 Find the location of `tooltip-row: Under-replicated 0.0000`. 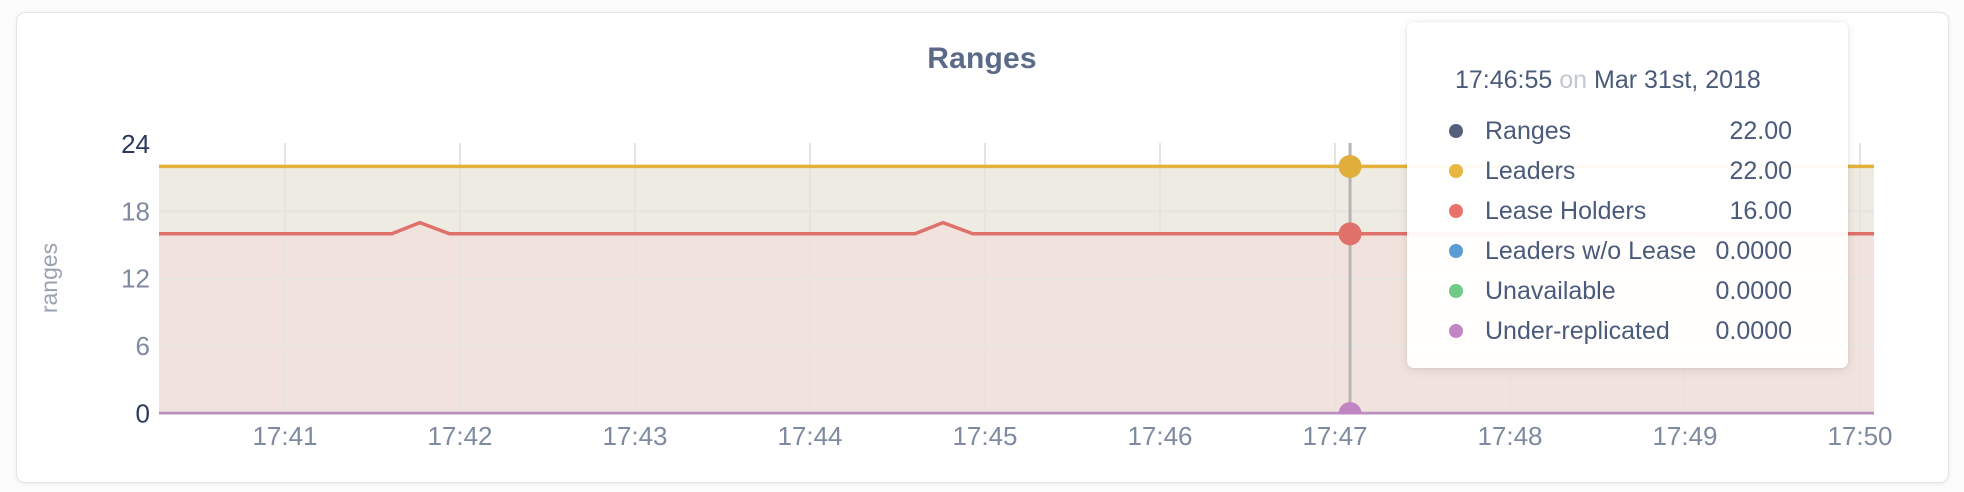

tooltip-row: Under-replicated 0.0000 is located at coordinates (1620, 331).